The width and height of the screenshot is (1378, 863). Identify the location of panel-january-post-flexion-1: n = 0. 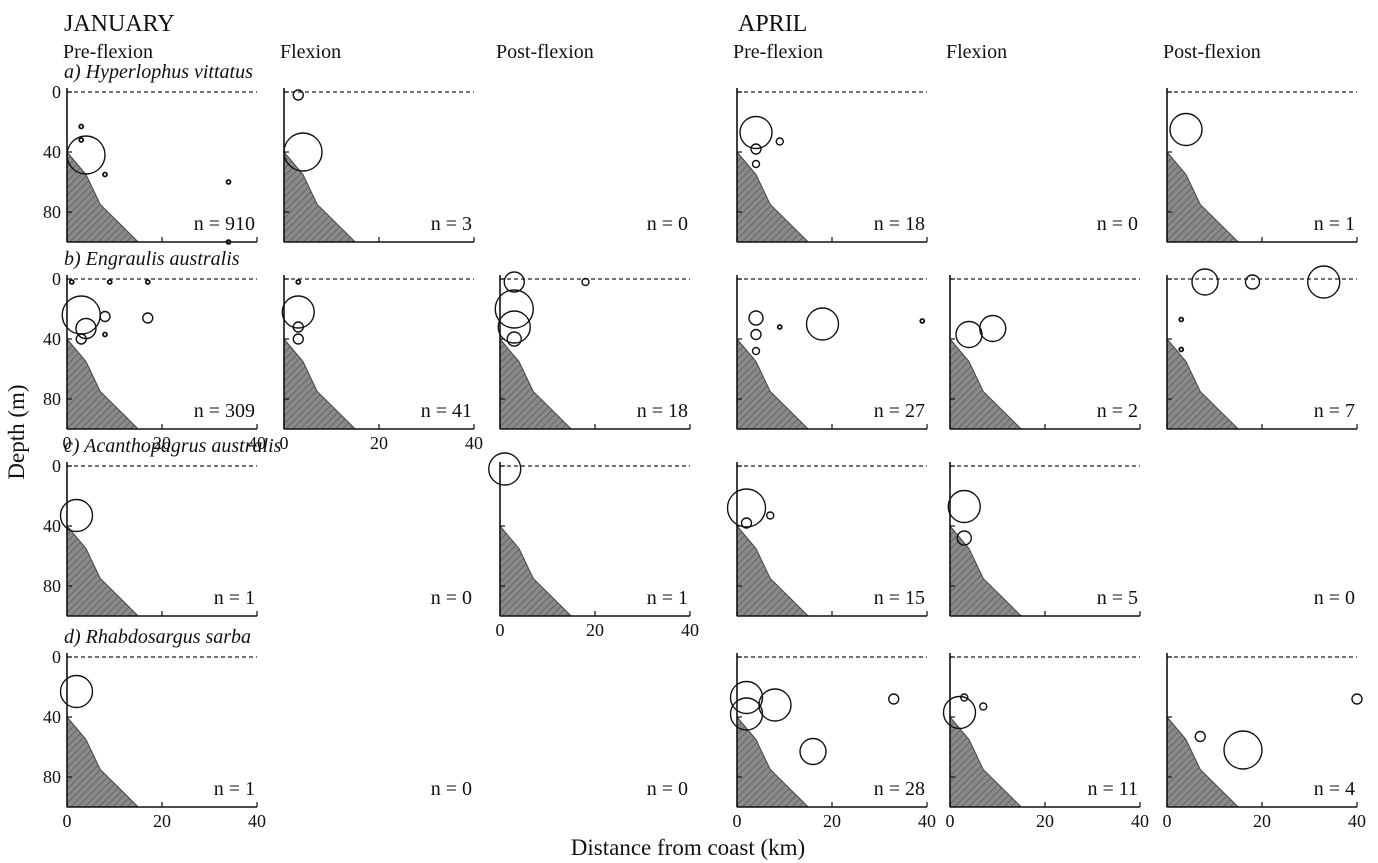
(667, 224).